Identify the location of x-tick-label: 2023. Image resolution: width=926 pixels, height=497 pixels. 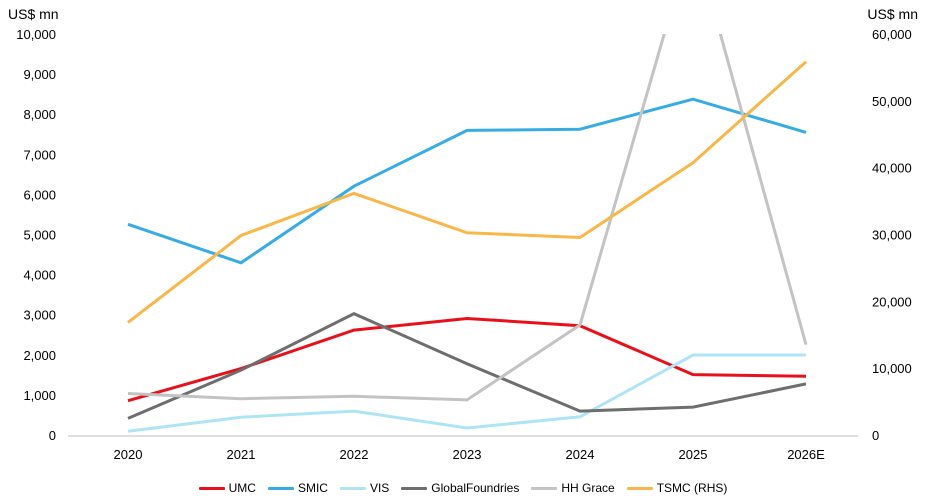
(467, 454).